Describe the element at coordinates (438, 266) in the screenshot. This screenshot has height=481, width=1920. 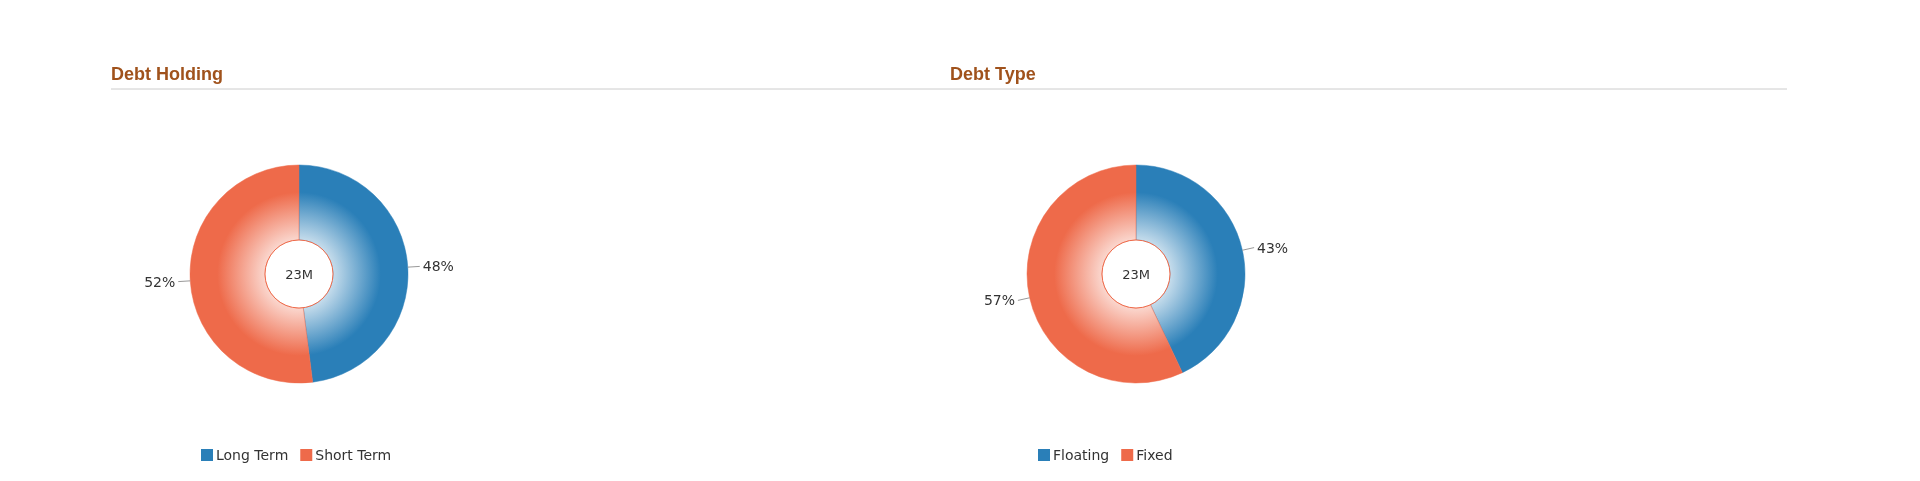
I see `data-label: 48%` at that location.